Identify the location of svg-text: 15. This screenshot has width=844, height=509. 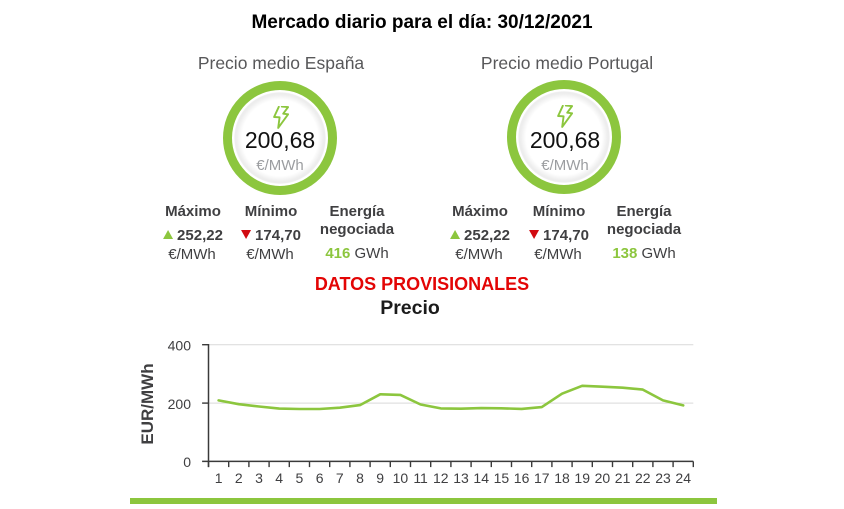
(502, 478).